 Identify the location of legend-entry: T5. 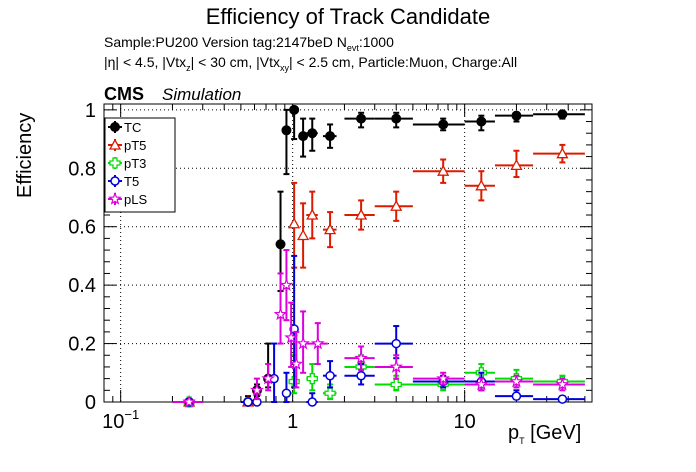
(131, 181).